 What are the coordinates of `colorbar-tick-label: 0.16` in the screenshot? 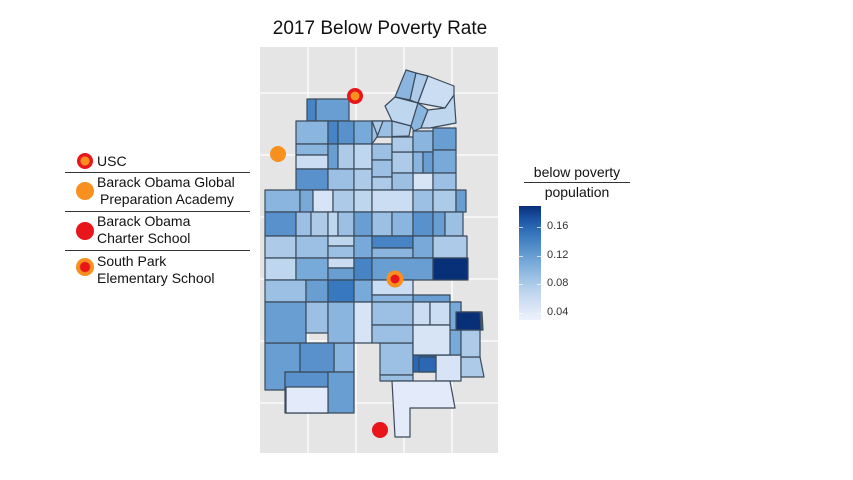 It's located at (558, 226).